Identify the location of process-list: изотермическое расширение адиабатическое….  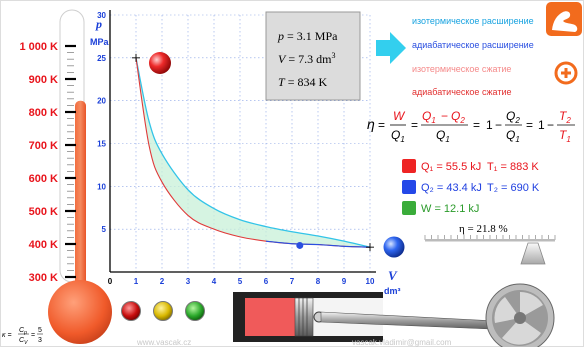
(473, 56).